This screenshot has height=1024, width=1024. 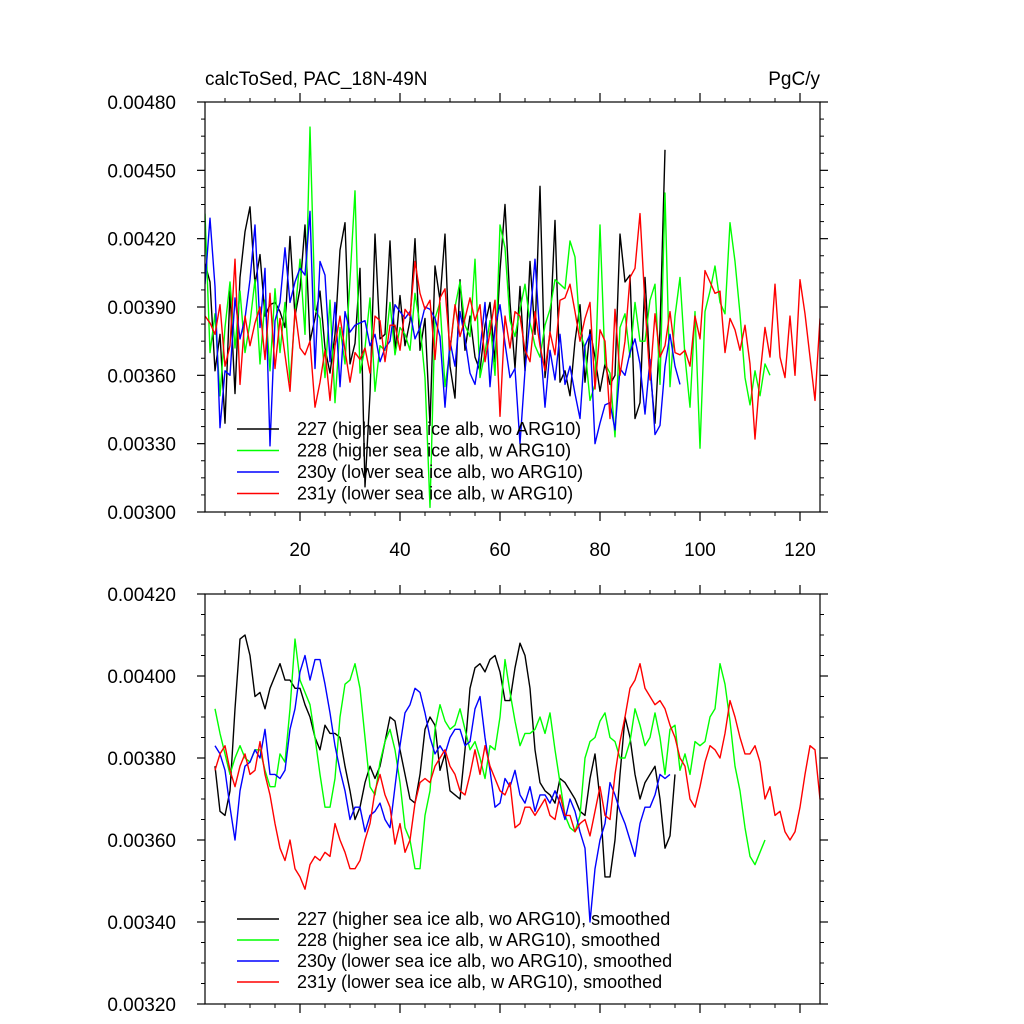 What do you see at coordinates (141, 513) in the screenshot?
I see `y-tick-label: 0.00300` at bounding box center [141, 513].